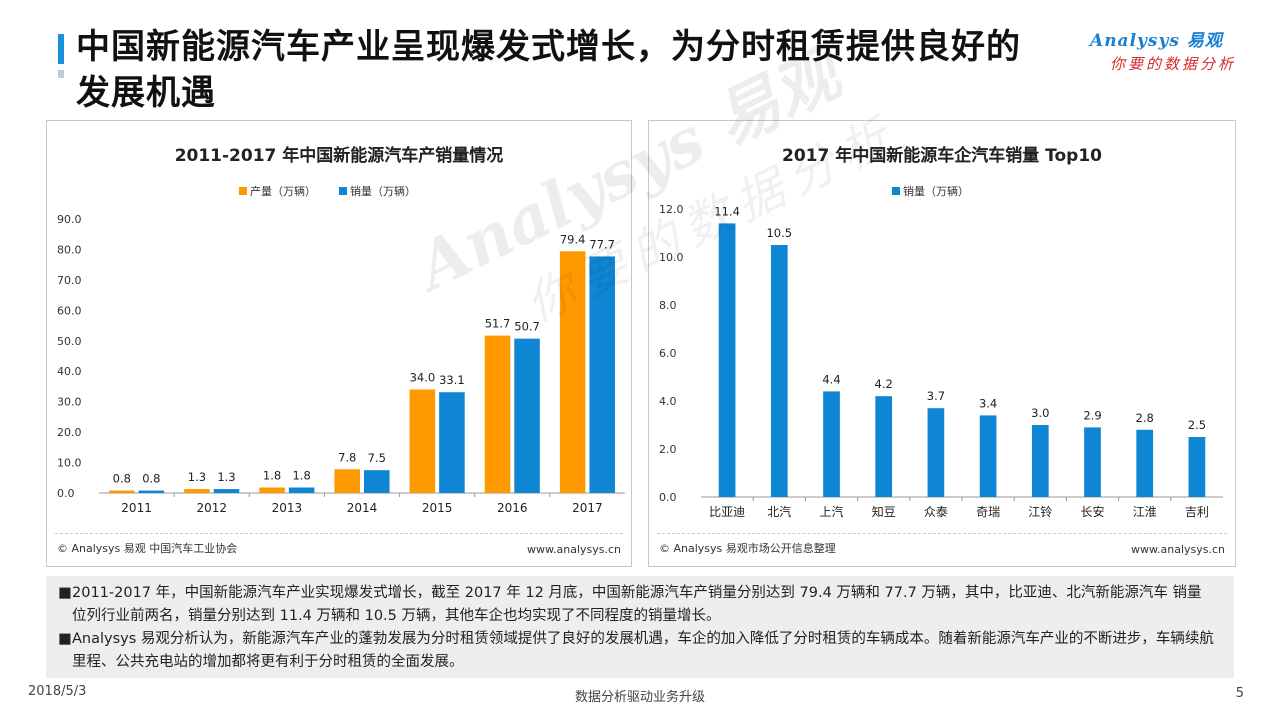 The height and width of the screenshot is (720, 1280). Describe the element at coordinates (362, 508) in the screenshot. I see `x-tick-label: 2014` at that location.